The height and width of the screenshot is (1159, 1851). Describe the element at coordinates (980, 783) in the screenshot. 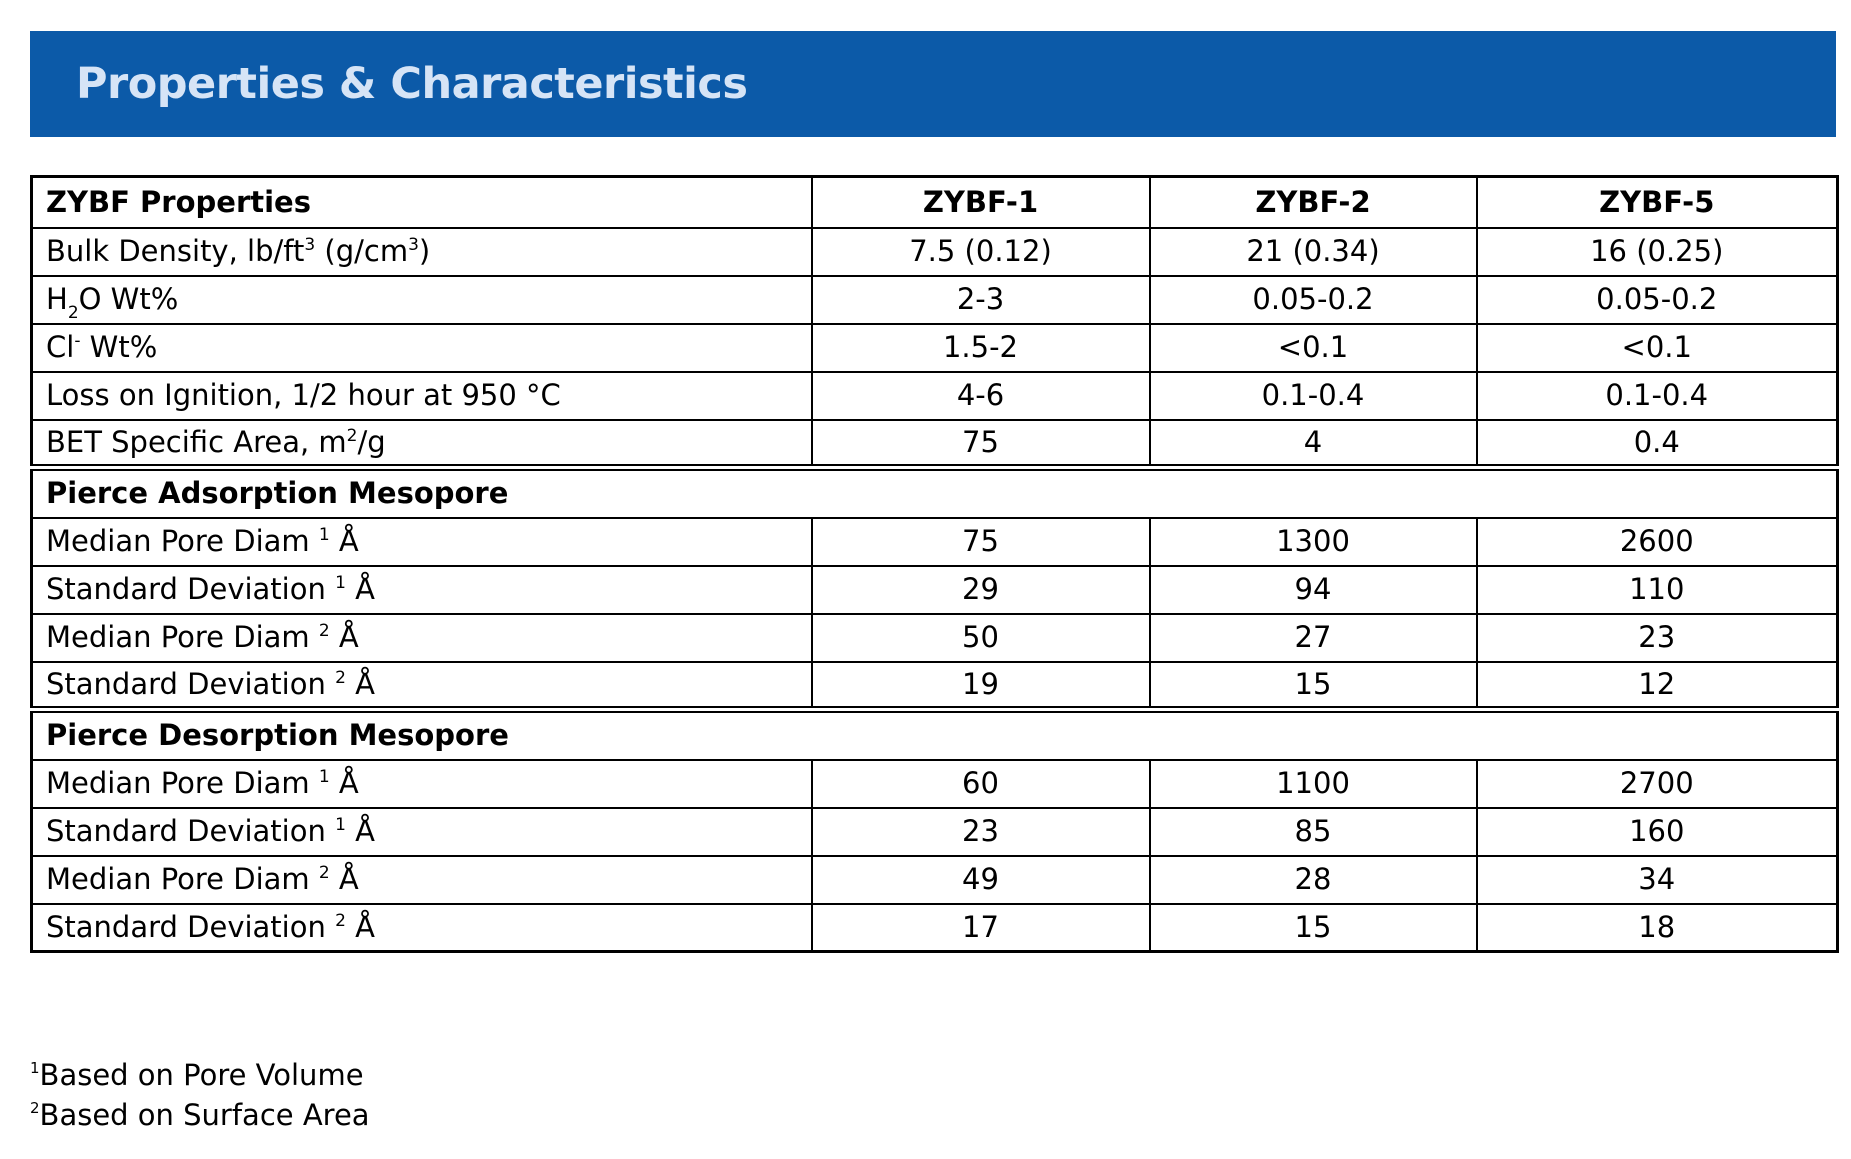

I see `table-cell: 60` at that location.